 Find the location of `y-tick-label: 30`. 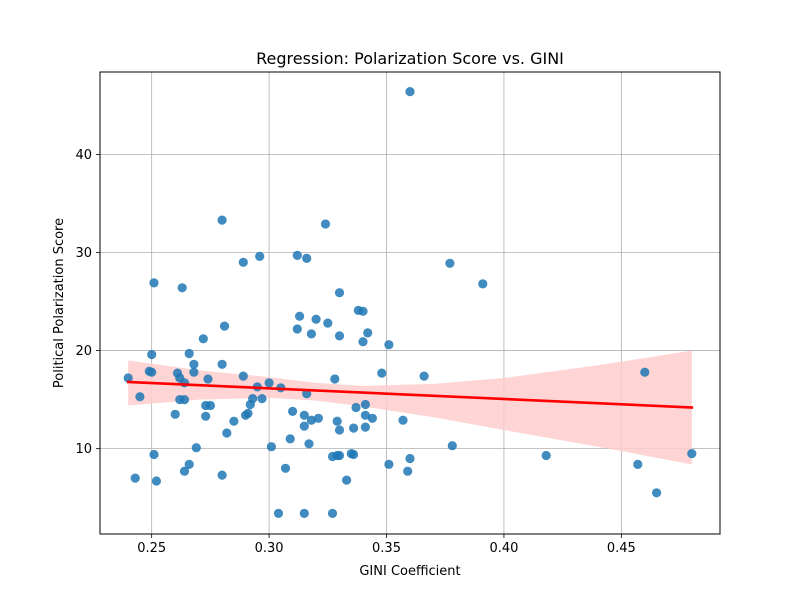

y-tick-label: 30 is located at coordinates (83, 253).